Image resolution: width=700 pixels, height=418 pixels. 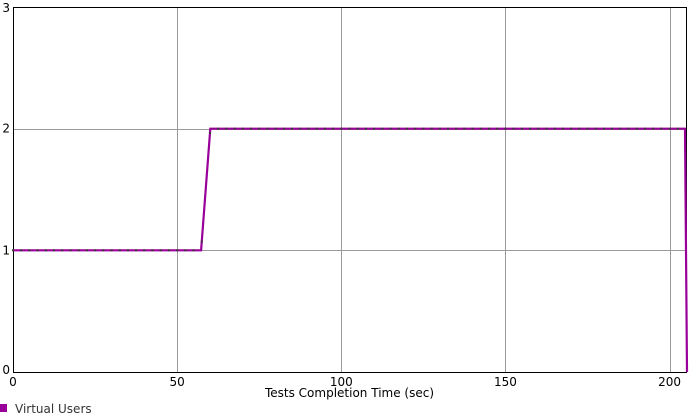 I want to click on x-axis-title: Tests Completion Time (sec), so click(x=349, y=393).